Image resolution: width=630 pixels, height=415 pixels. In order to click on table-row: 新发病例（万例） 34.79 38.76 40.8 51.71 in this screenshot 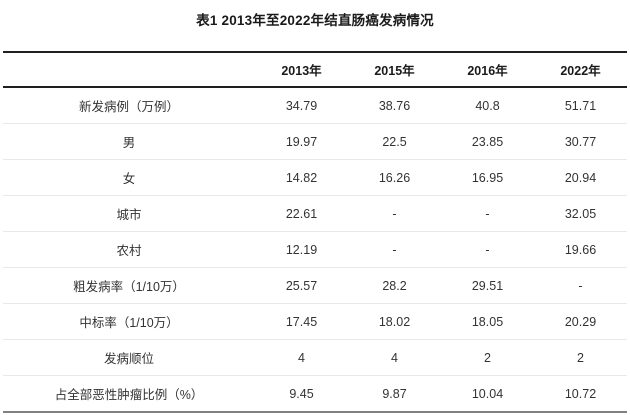, I will do `click(315, 105)`.